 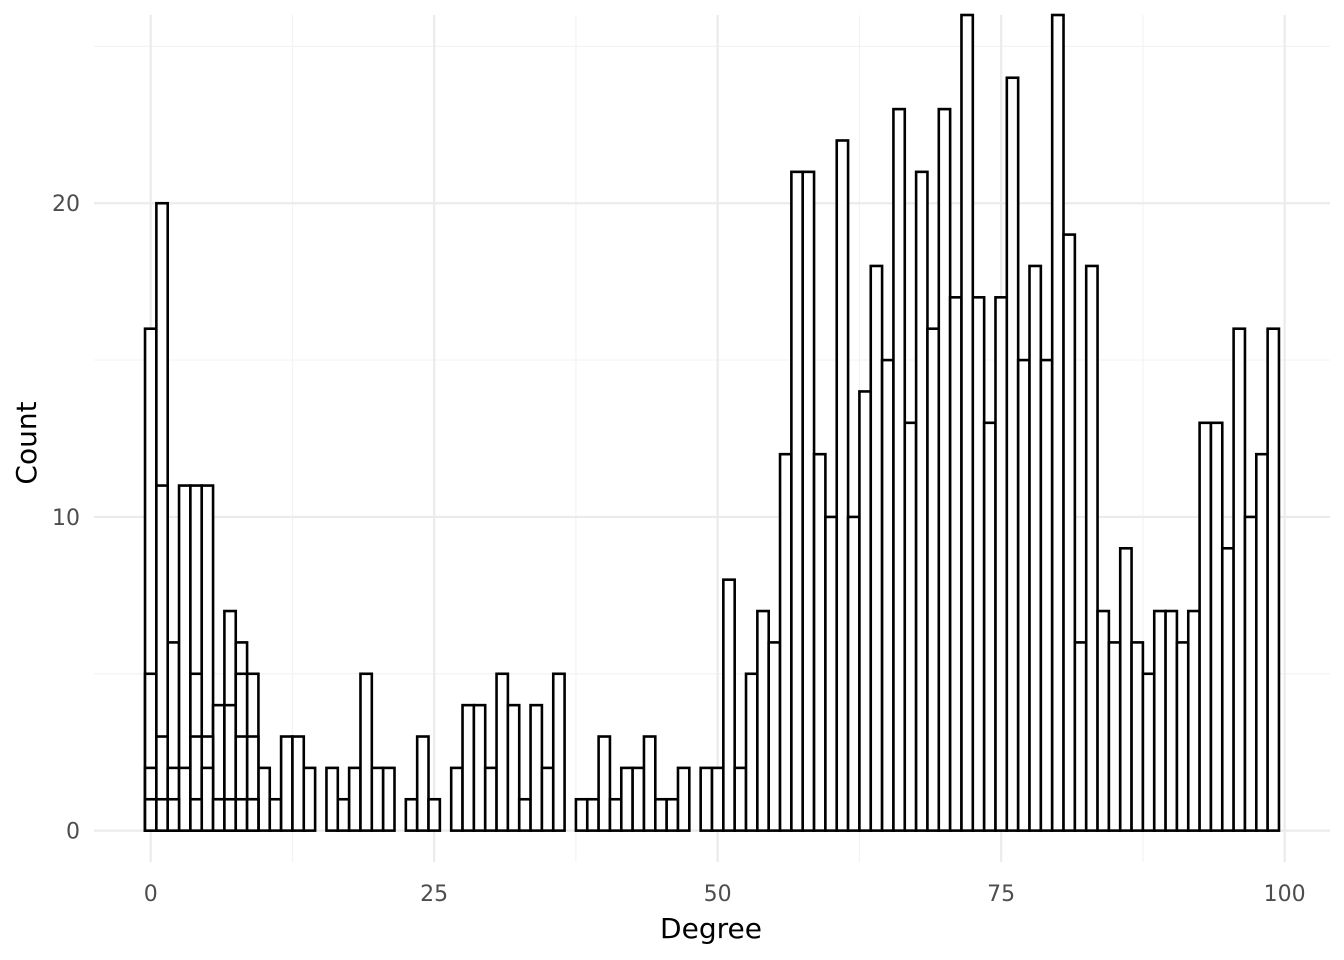 I want to click on x-tick-label: 25, so click(x=434, y=894).